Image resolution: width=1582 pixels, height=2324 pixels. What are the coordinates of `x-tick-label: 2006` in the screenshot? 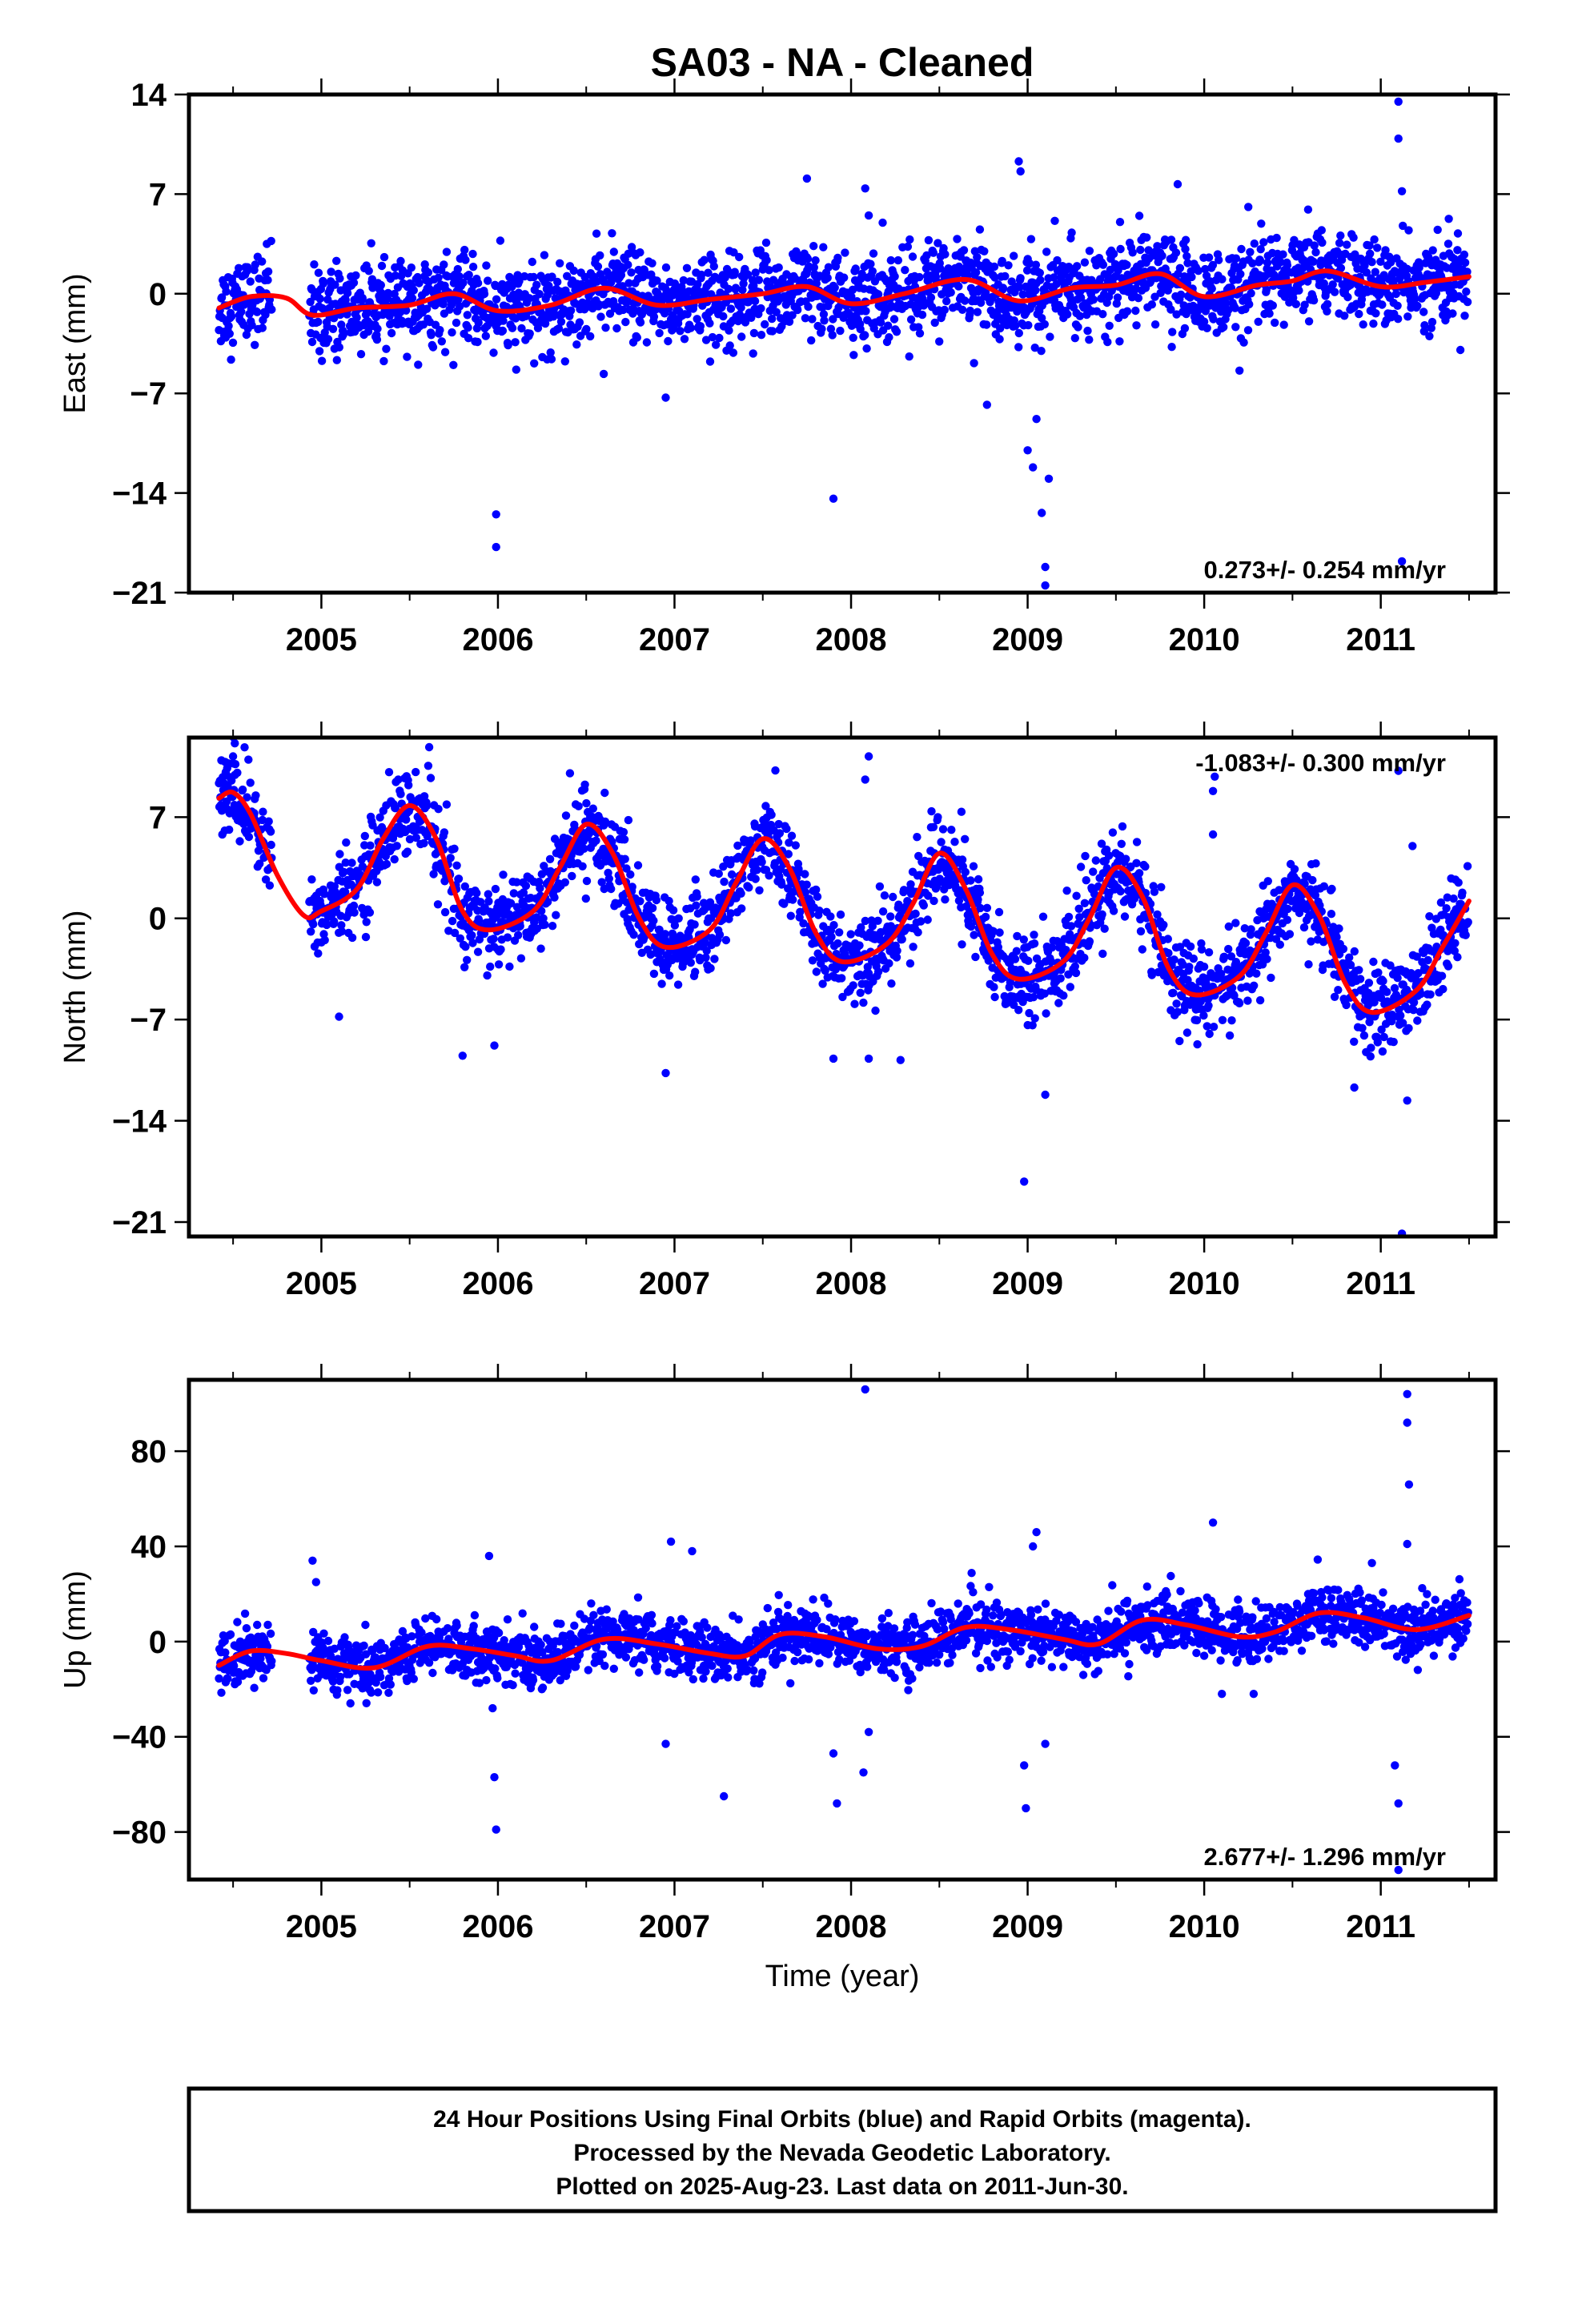 It's located at (498, 1927).